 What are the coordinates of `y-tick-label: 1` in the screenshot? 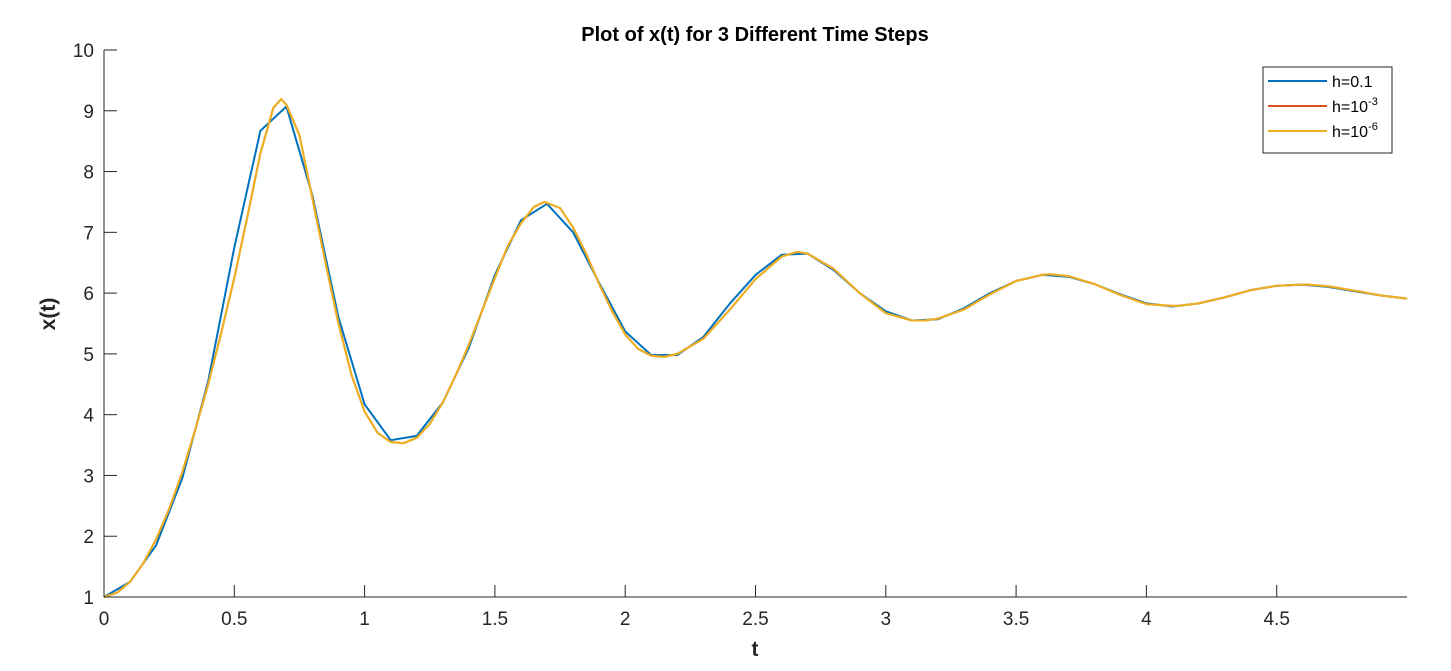 It's located at (88, 598).